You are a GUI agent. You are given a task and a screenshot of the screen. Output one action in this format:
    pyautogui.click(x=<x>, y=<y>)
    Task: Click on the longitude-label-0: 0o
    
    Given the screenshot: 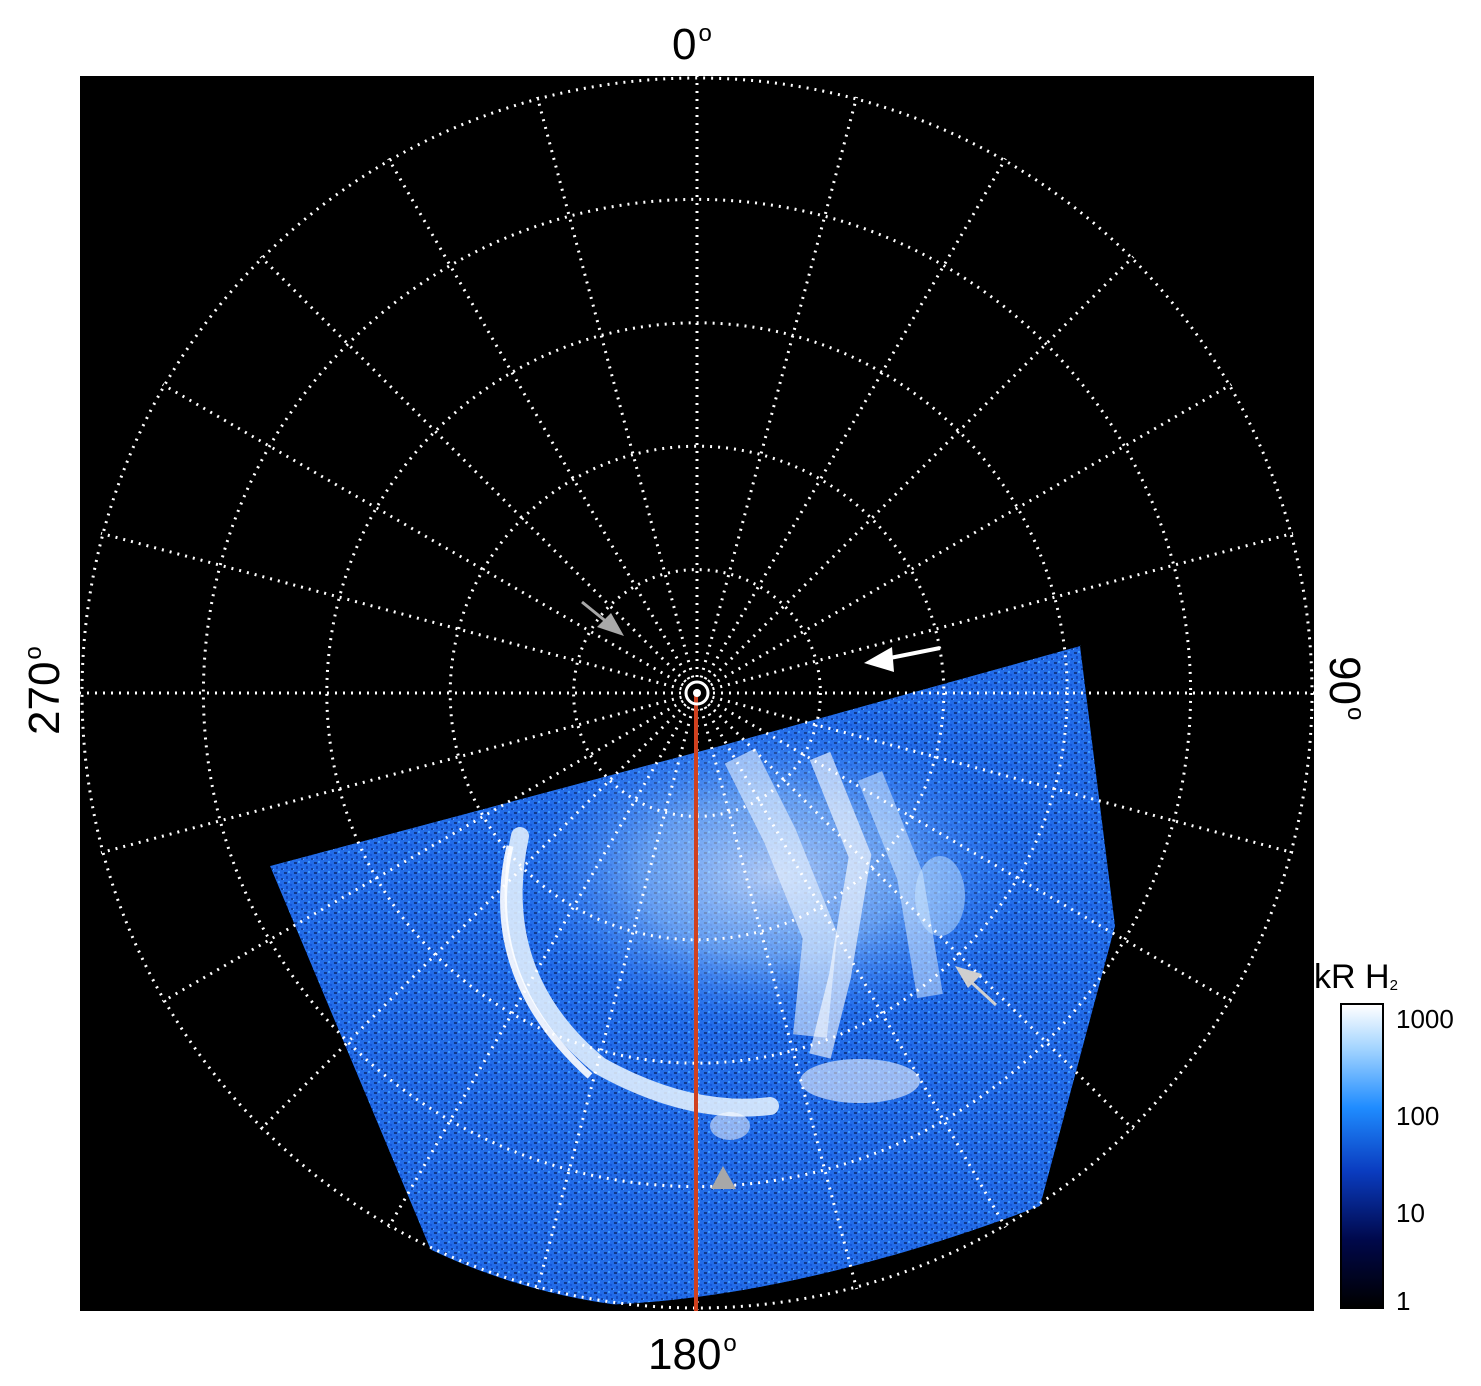 What is the action you would take?
    pyautogui.click(x=692, y=44)
    